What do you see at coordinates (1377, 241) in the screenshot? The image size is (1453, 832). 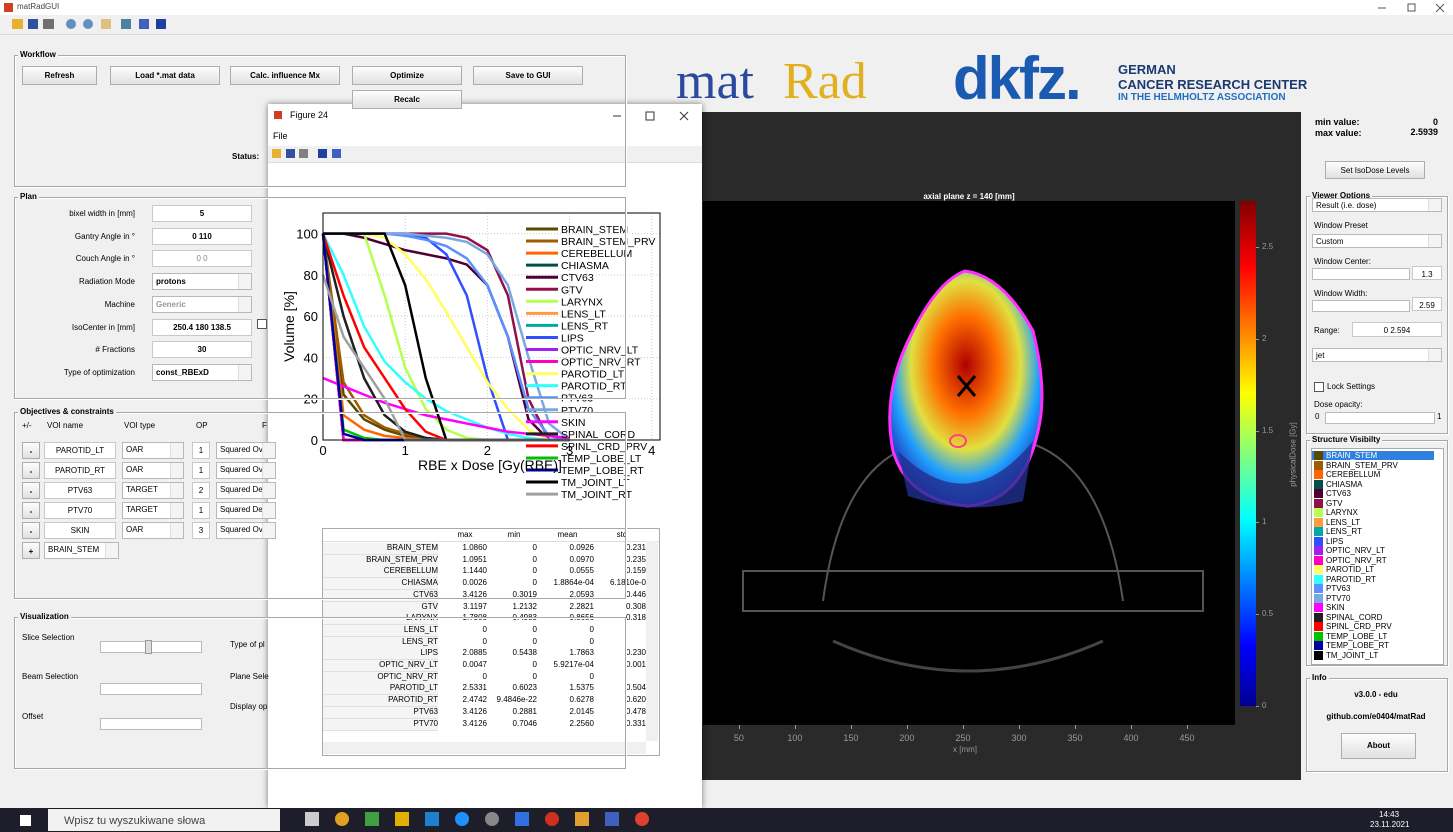 I see `preset-dropdown: Custom` at bounding box center [1377, 241].